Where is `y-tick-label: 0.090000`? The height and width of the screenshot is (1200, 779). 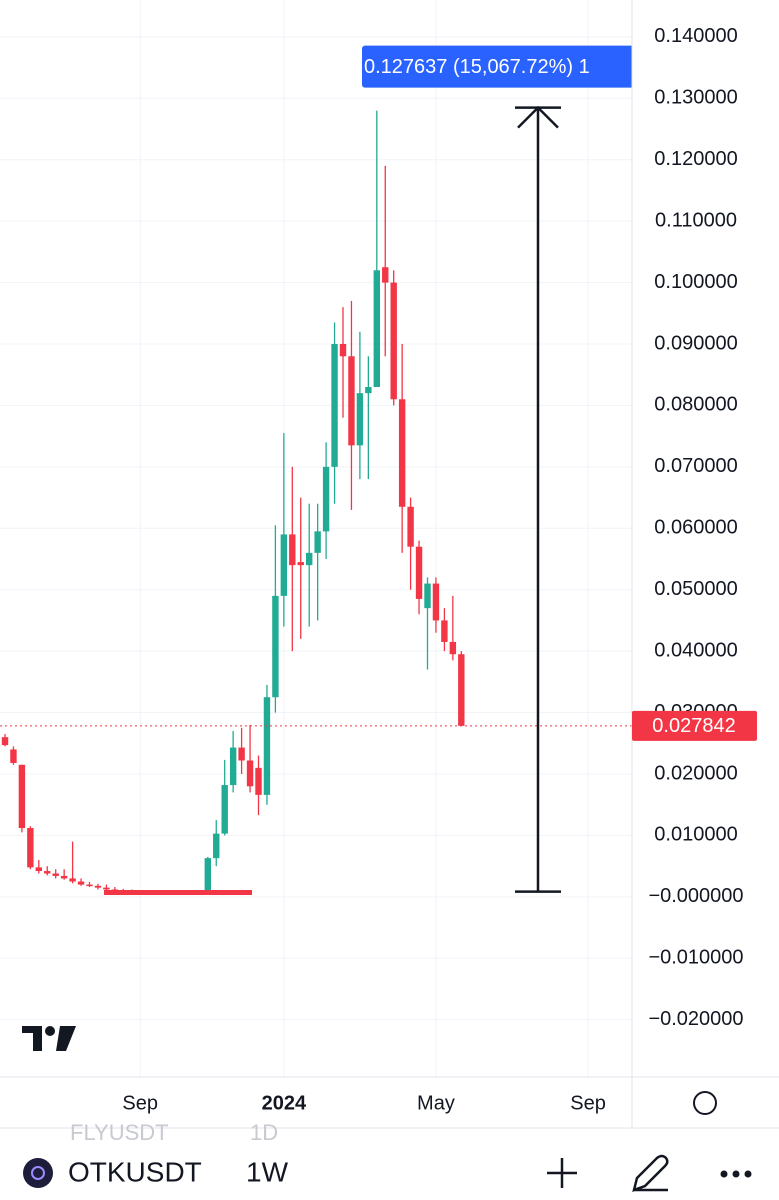 y-tick-label: 0.090000 is located at coordinates (695, 343).